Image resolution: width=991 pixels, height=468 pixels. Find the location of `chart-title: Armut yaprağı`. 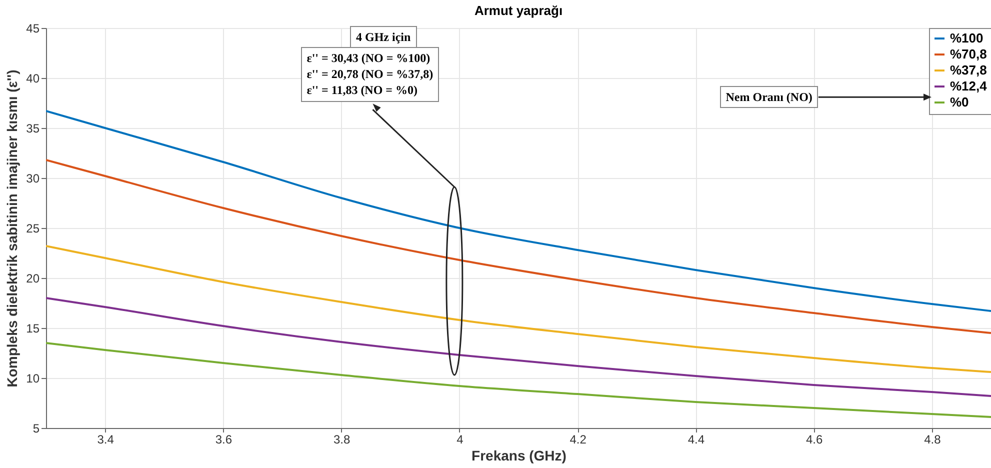

chart-title: Armut yaprağı is located at coordinates (518, 10).